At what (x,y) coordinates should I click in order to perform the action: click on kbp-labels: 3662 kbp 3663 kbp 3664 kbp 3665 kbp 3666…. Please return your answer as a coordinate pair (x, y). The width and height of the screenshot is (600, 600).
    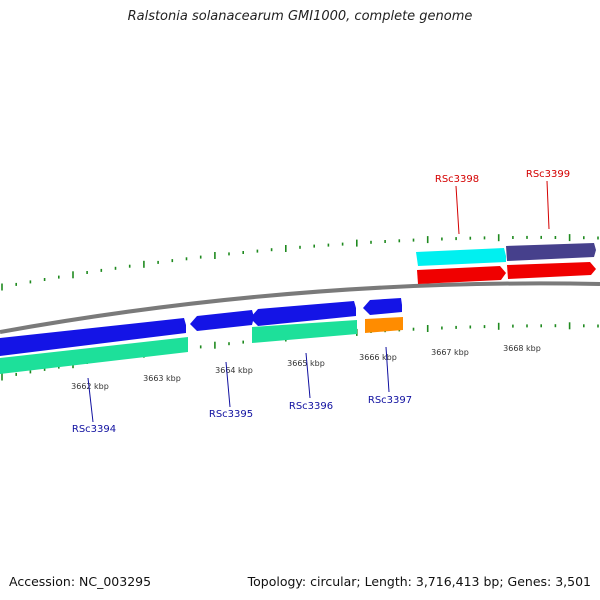
    Looking at the image, I should click on (306, 367).